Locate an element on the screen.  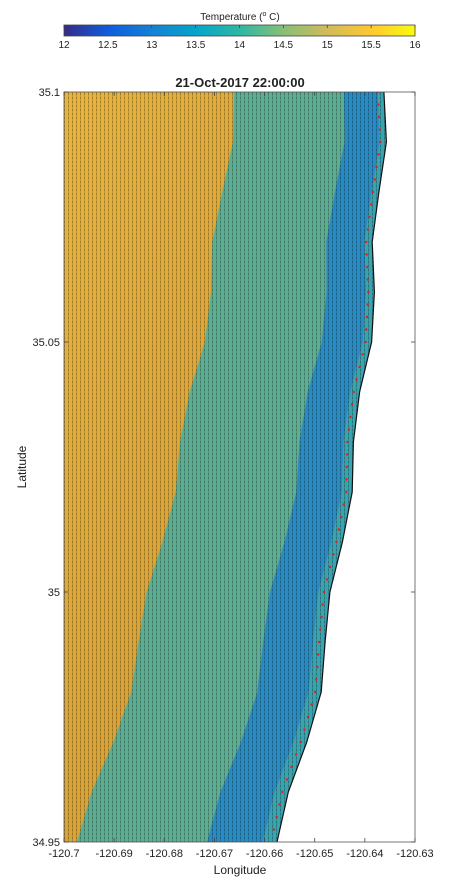
x-tick-label: -120.64 is located at coordinates (364, 854).